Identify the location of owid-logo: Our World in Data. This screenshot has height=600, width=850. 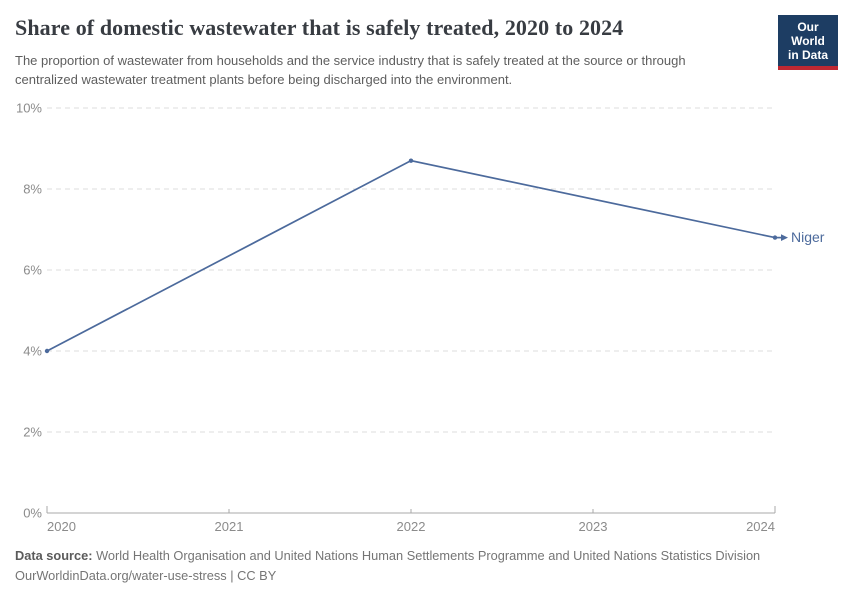
(808, 42).